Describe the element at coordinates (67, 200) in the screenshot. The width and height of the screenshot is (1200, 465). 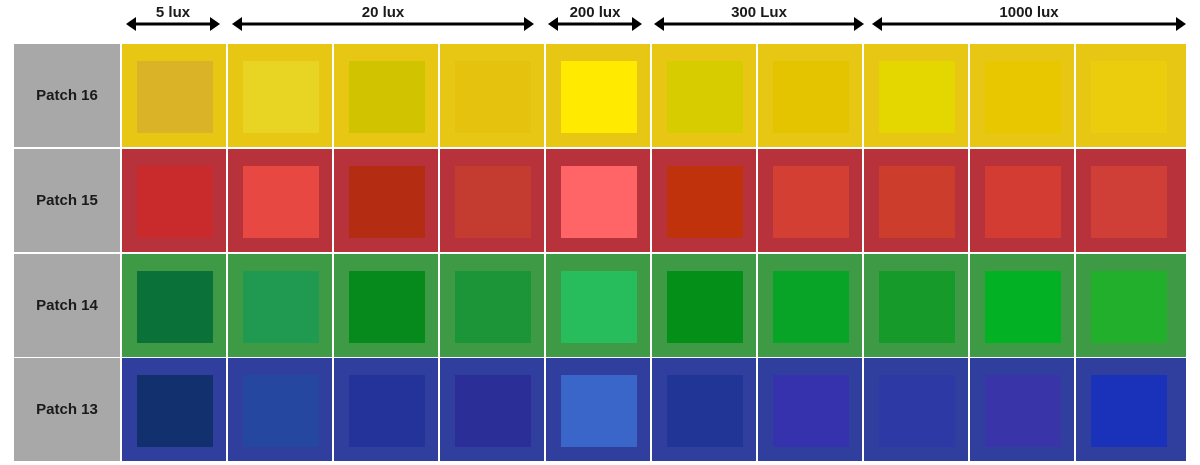
I see `patch-label: Patch 15` at that location.